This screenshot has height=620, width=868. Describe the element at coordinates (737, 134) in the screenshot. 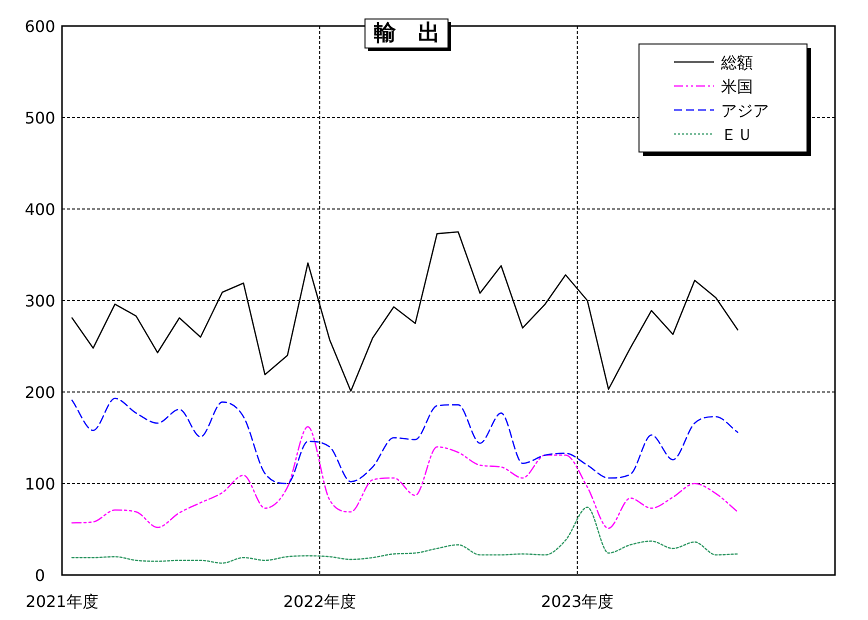

I see `legend-label: ＥＵ` at that location.